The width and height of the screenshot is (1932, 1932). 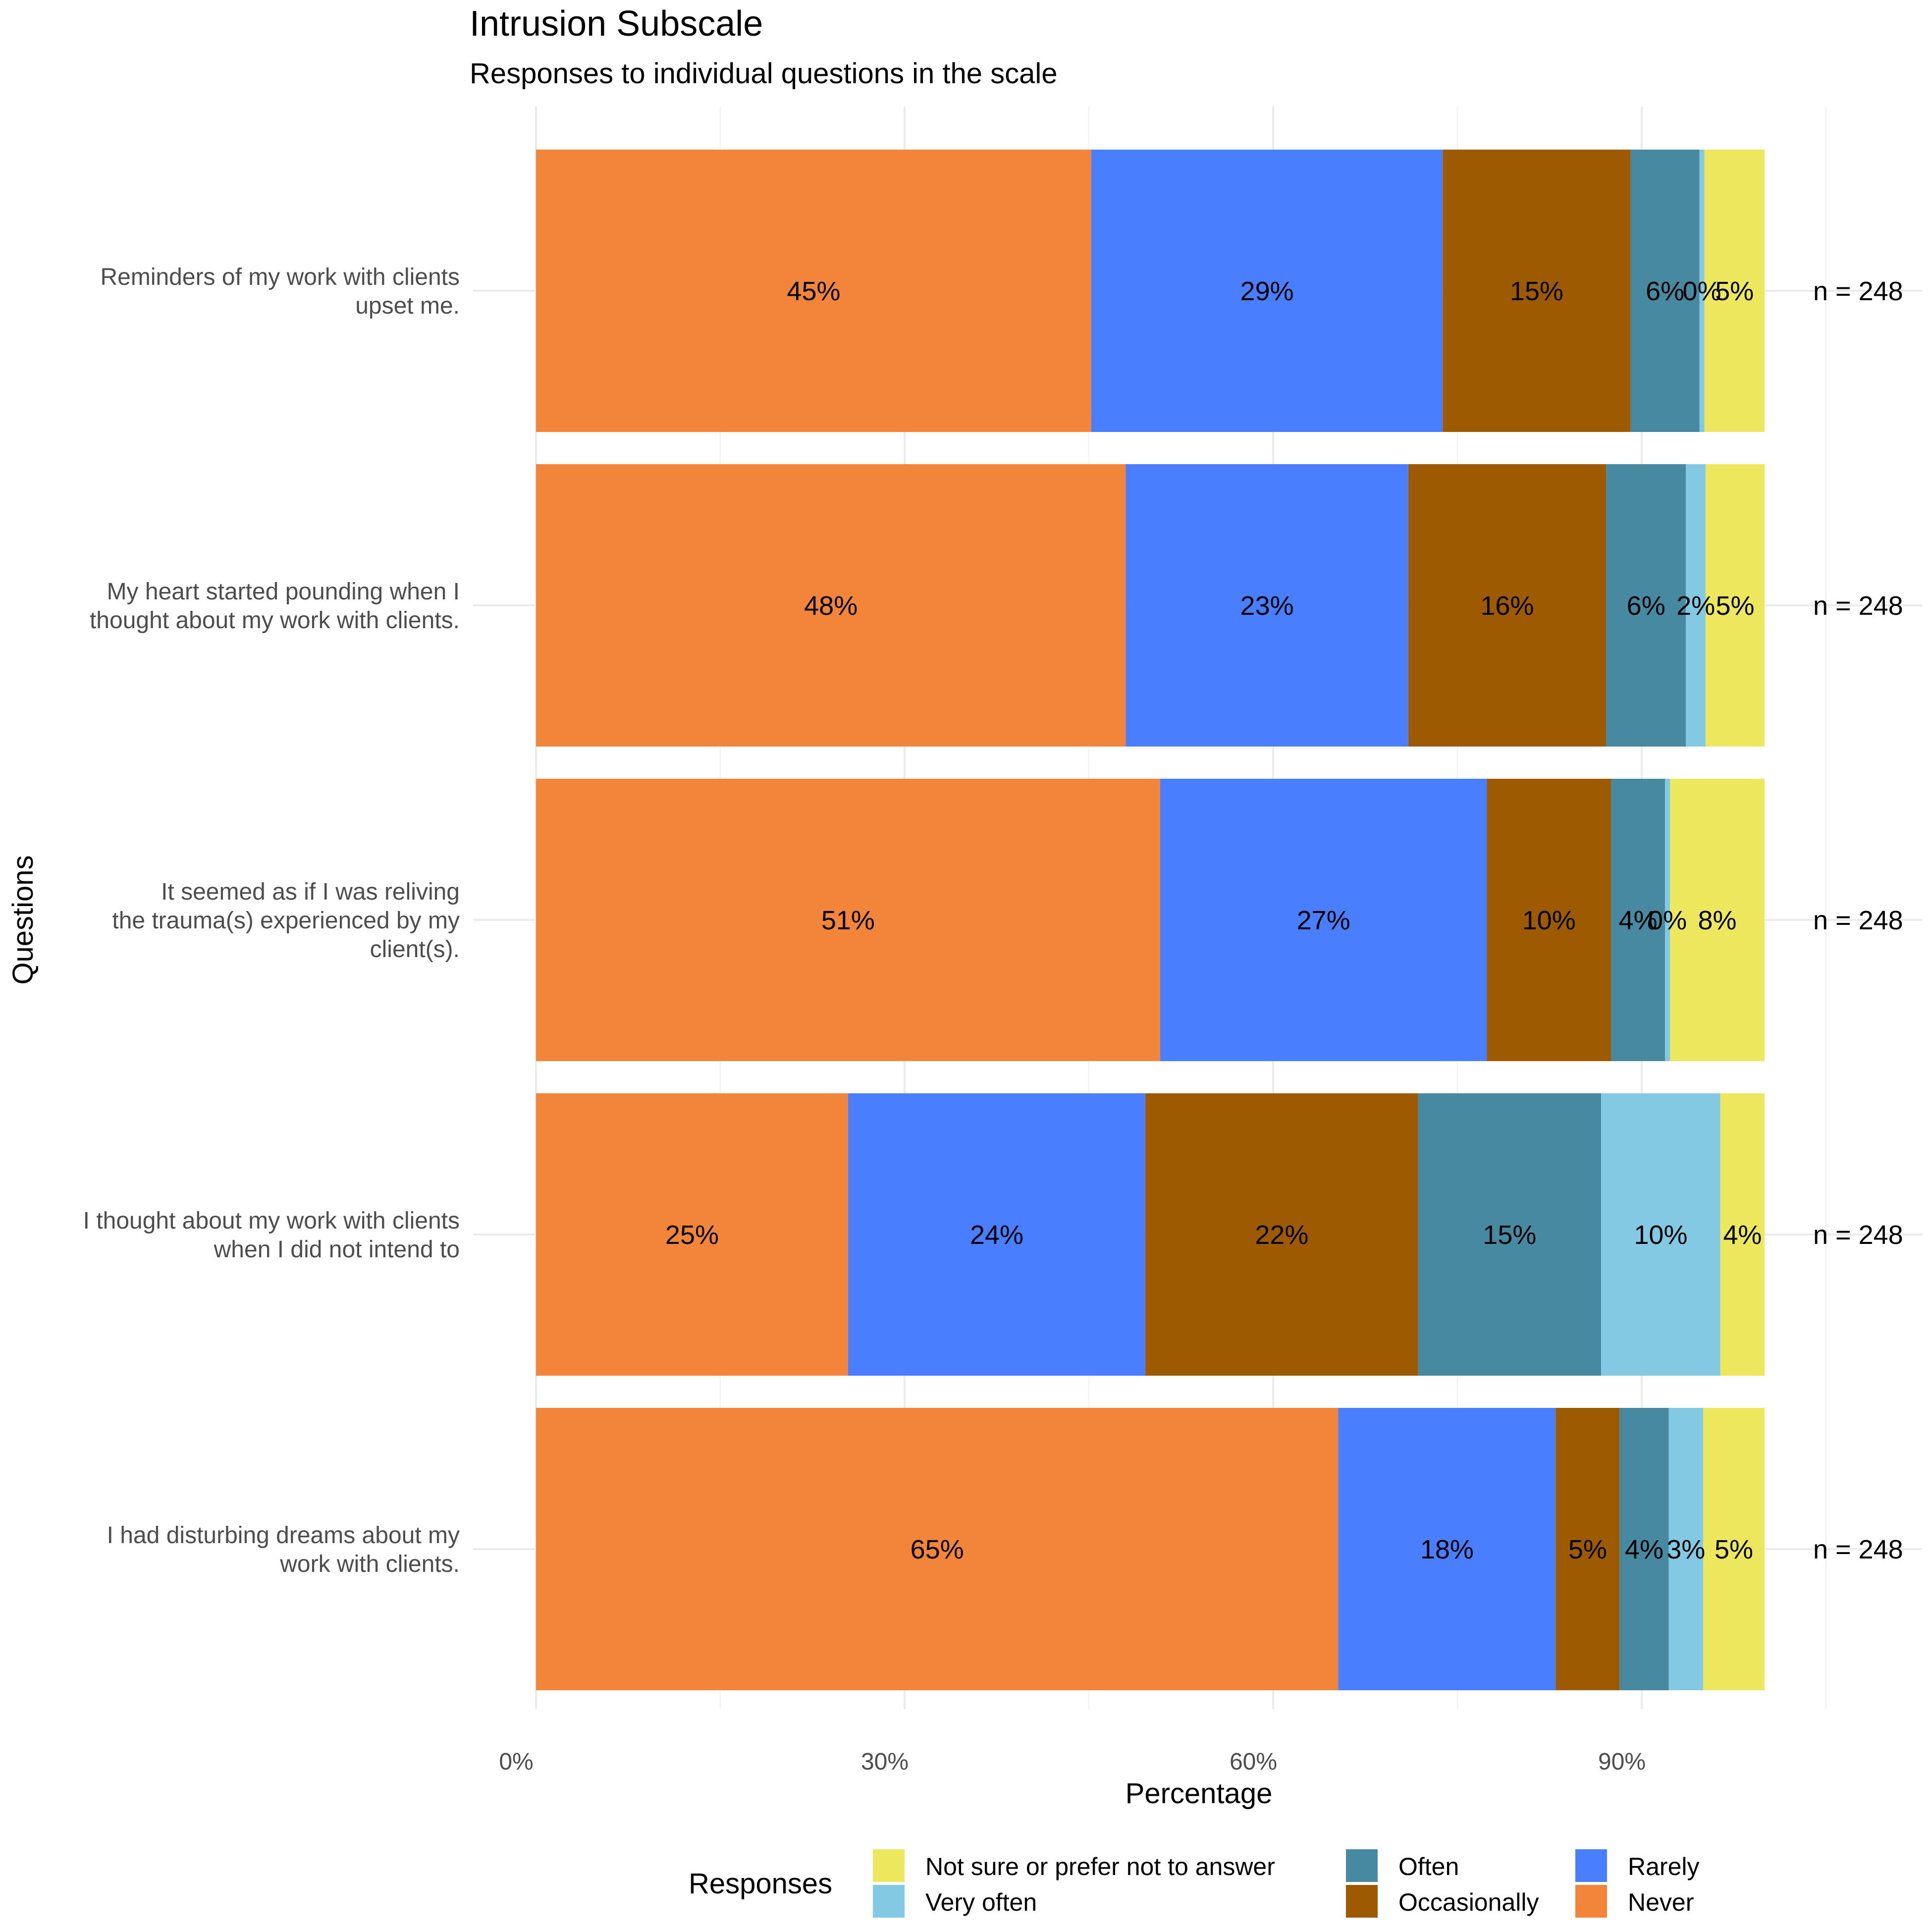 I want to click on y-axis-title: Questions, so click(x=23, y=919).